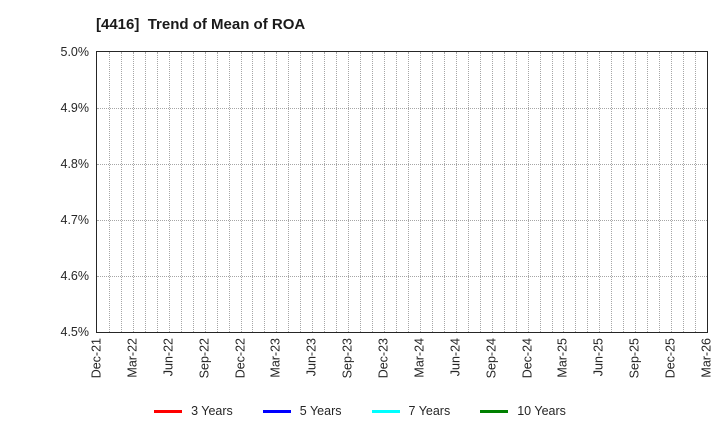  Describe the element at coordinates (168, 357) in the screenshot. I see `x-tick-label: Jun-22` at that location.